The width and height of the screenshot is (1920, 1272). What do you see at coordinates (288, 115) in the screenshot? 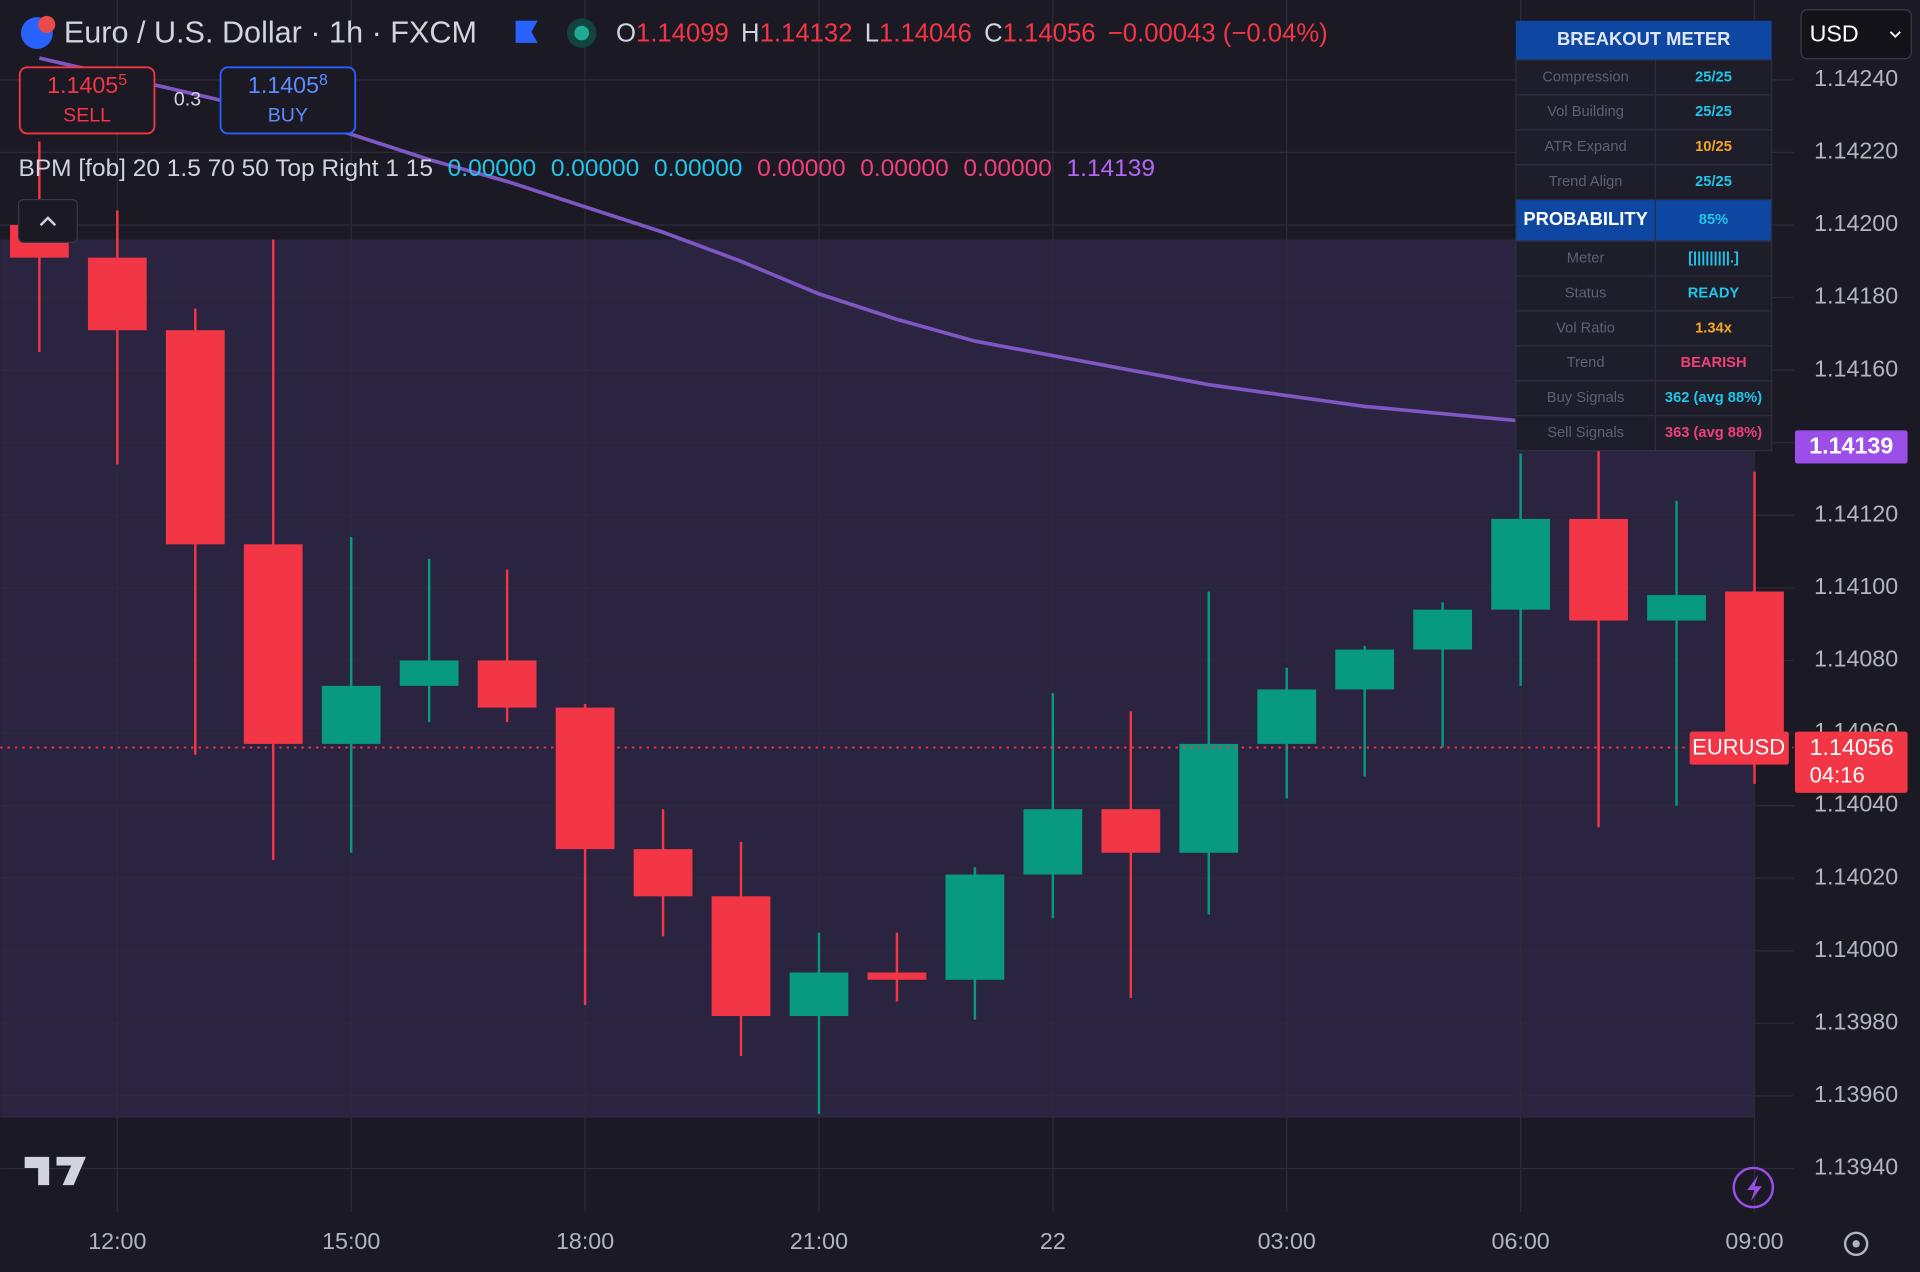
I see `buy-label: BUY` at bounding box center [288, 115].